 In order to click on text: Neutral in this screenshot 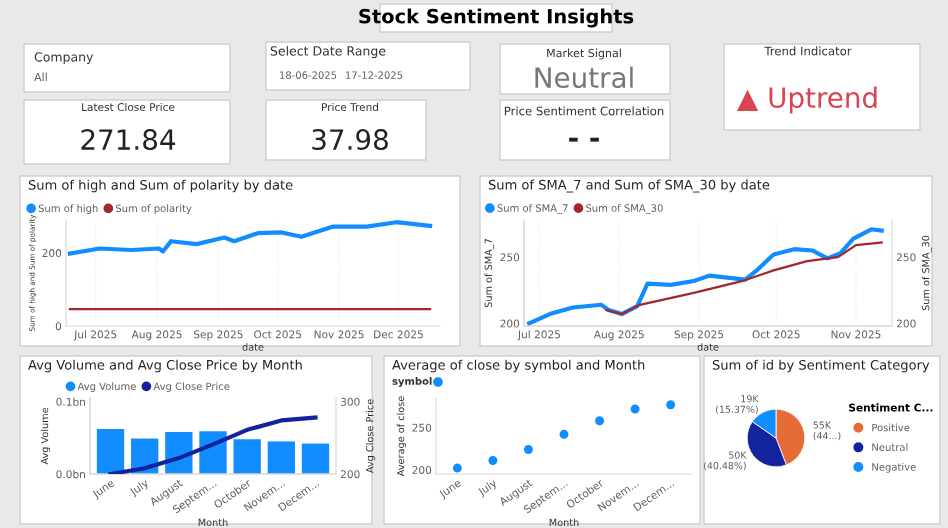, I will do `click(584, 77)`.